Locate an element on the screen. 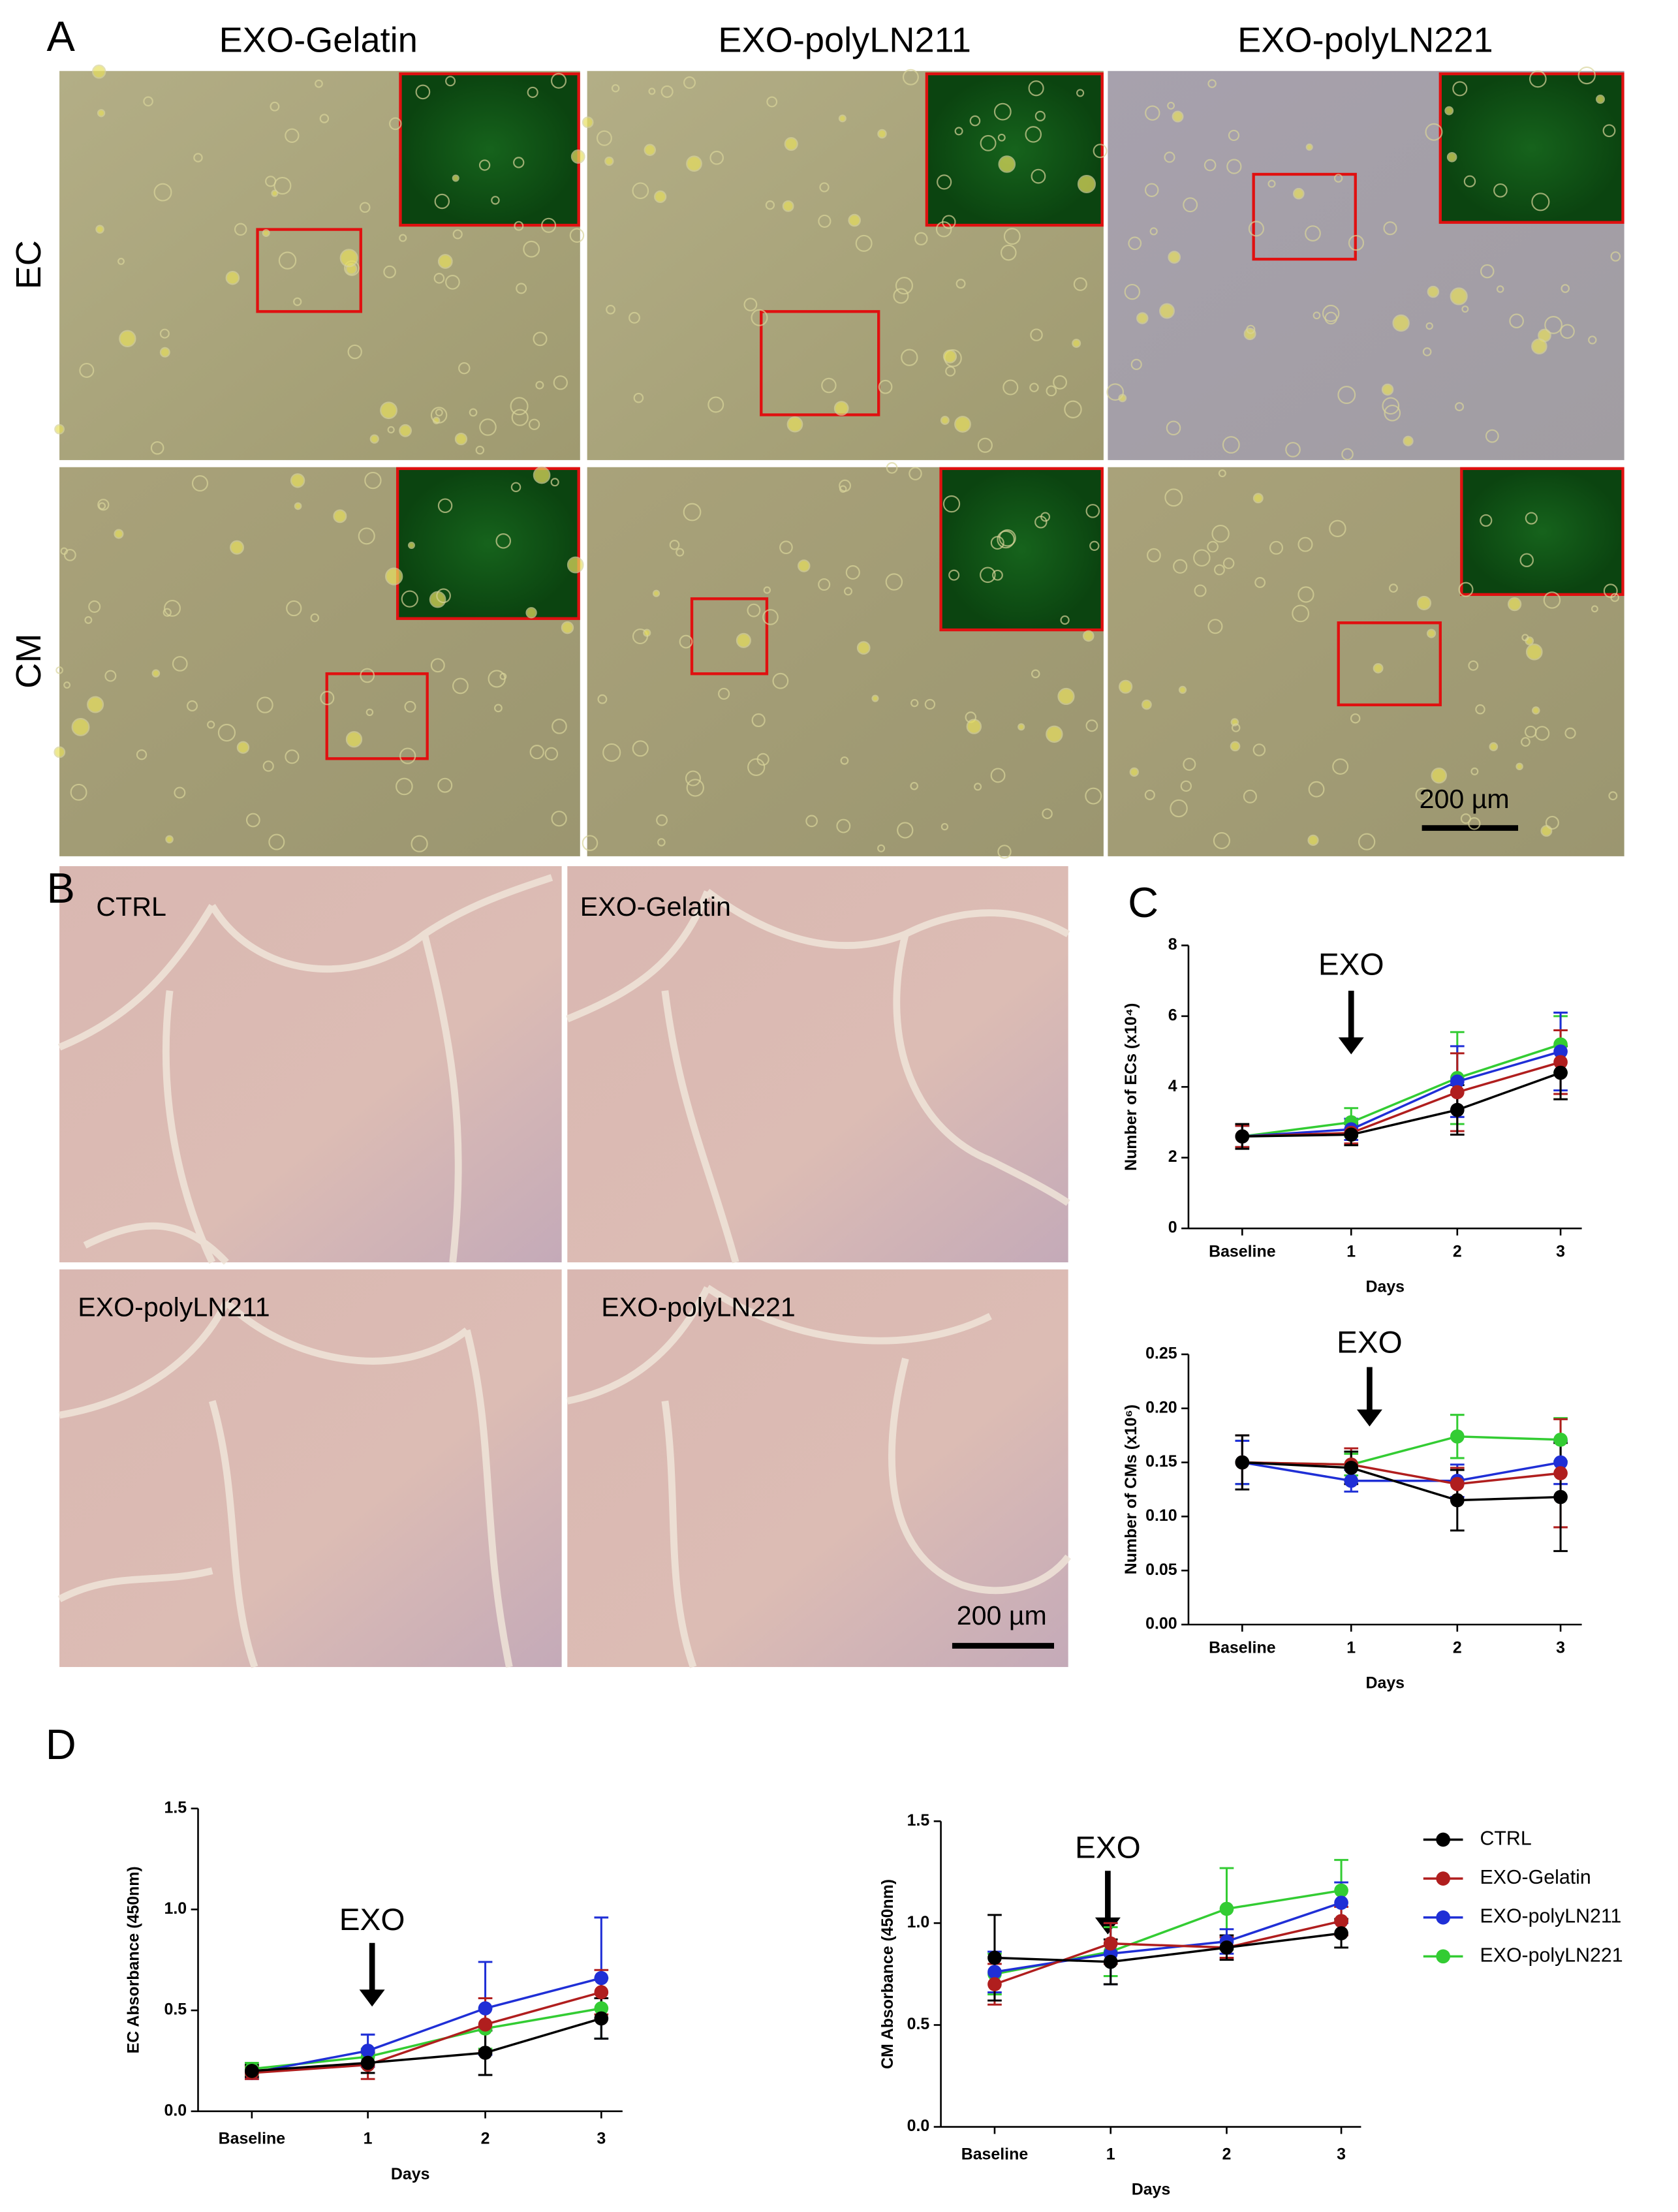  row-label: CM is located at coordinates (29, 661).